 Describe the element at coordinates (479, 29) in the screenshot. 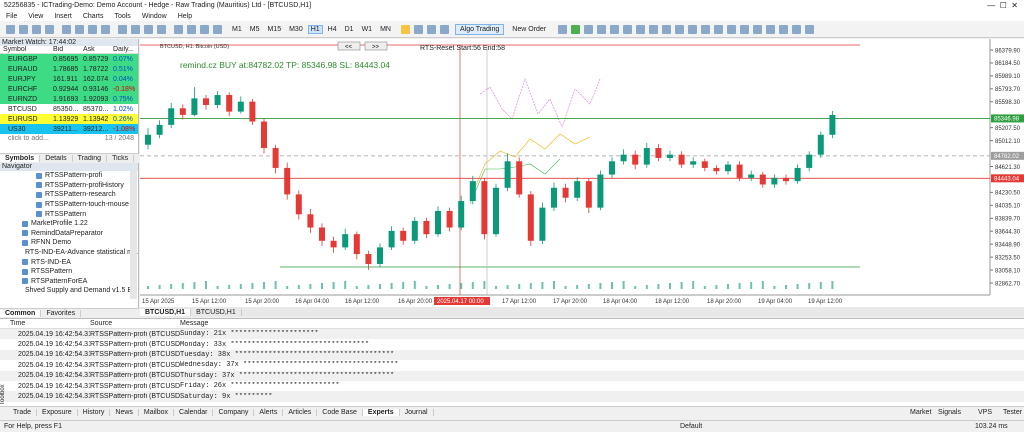

I see `algo-trading-button: Algo Trading` at that location.